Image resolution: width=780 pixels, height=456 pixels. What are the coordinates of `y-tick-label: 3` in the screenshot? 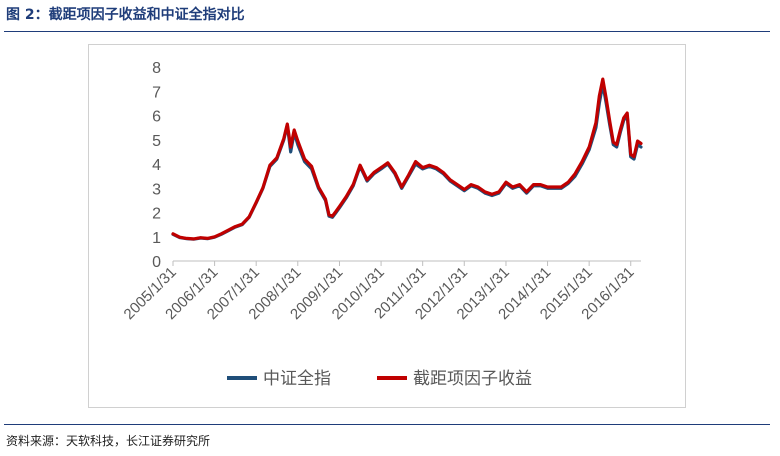 It's located at (156, 189).